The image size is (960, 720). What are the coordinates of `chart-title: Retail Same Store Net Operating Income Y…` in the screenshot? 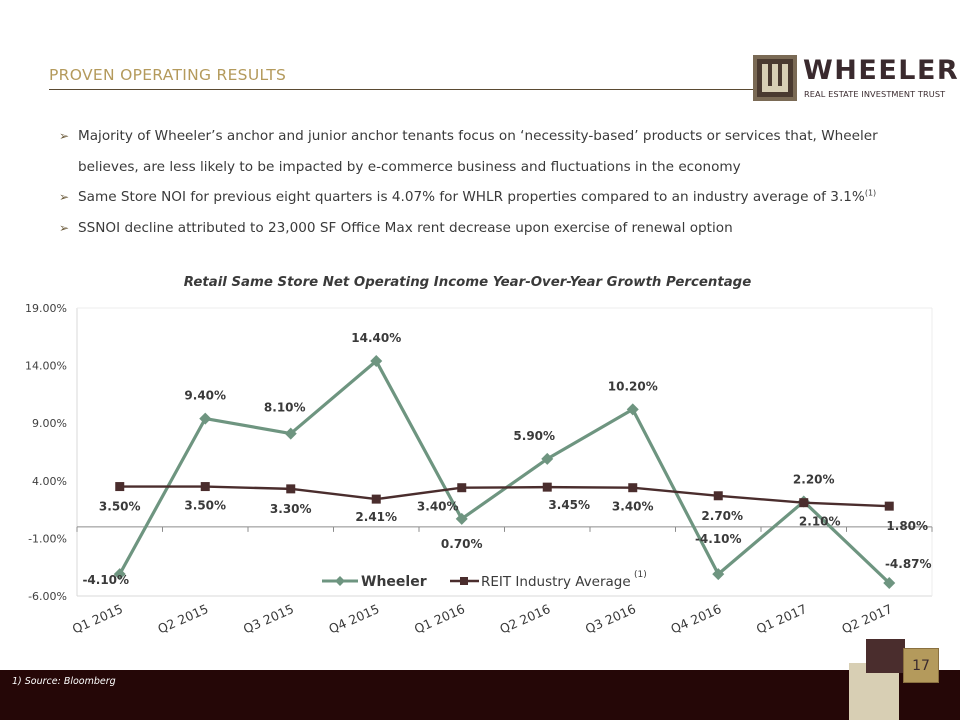 It's located at (467, 282).